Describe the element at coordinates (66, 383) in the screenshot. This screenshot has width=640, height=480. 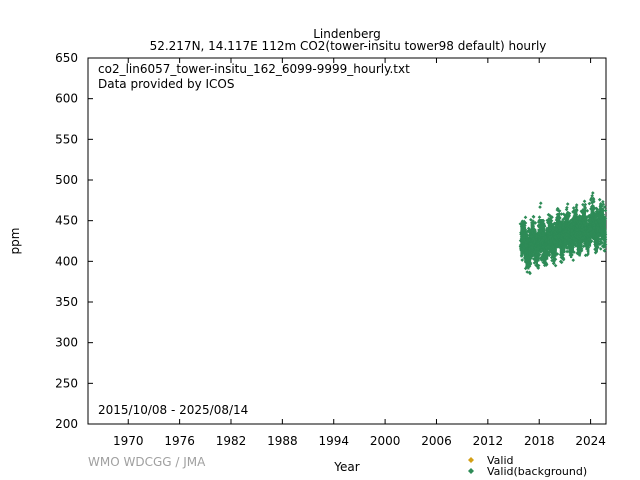
I see `y-tick-label: 250` at that location.